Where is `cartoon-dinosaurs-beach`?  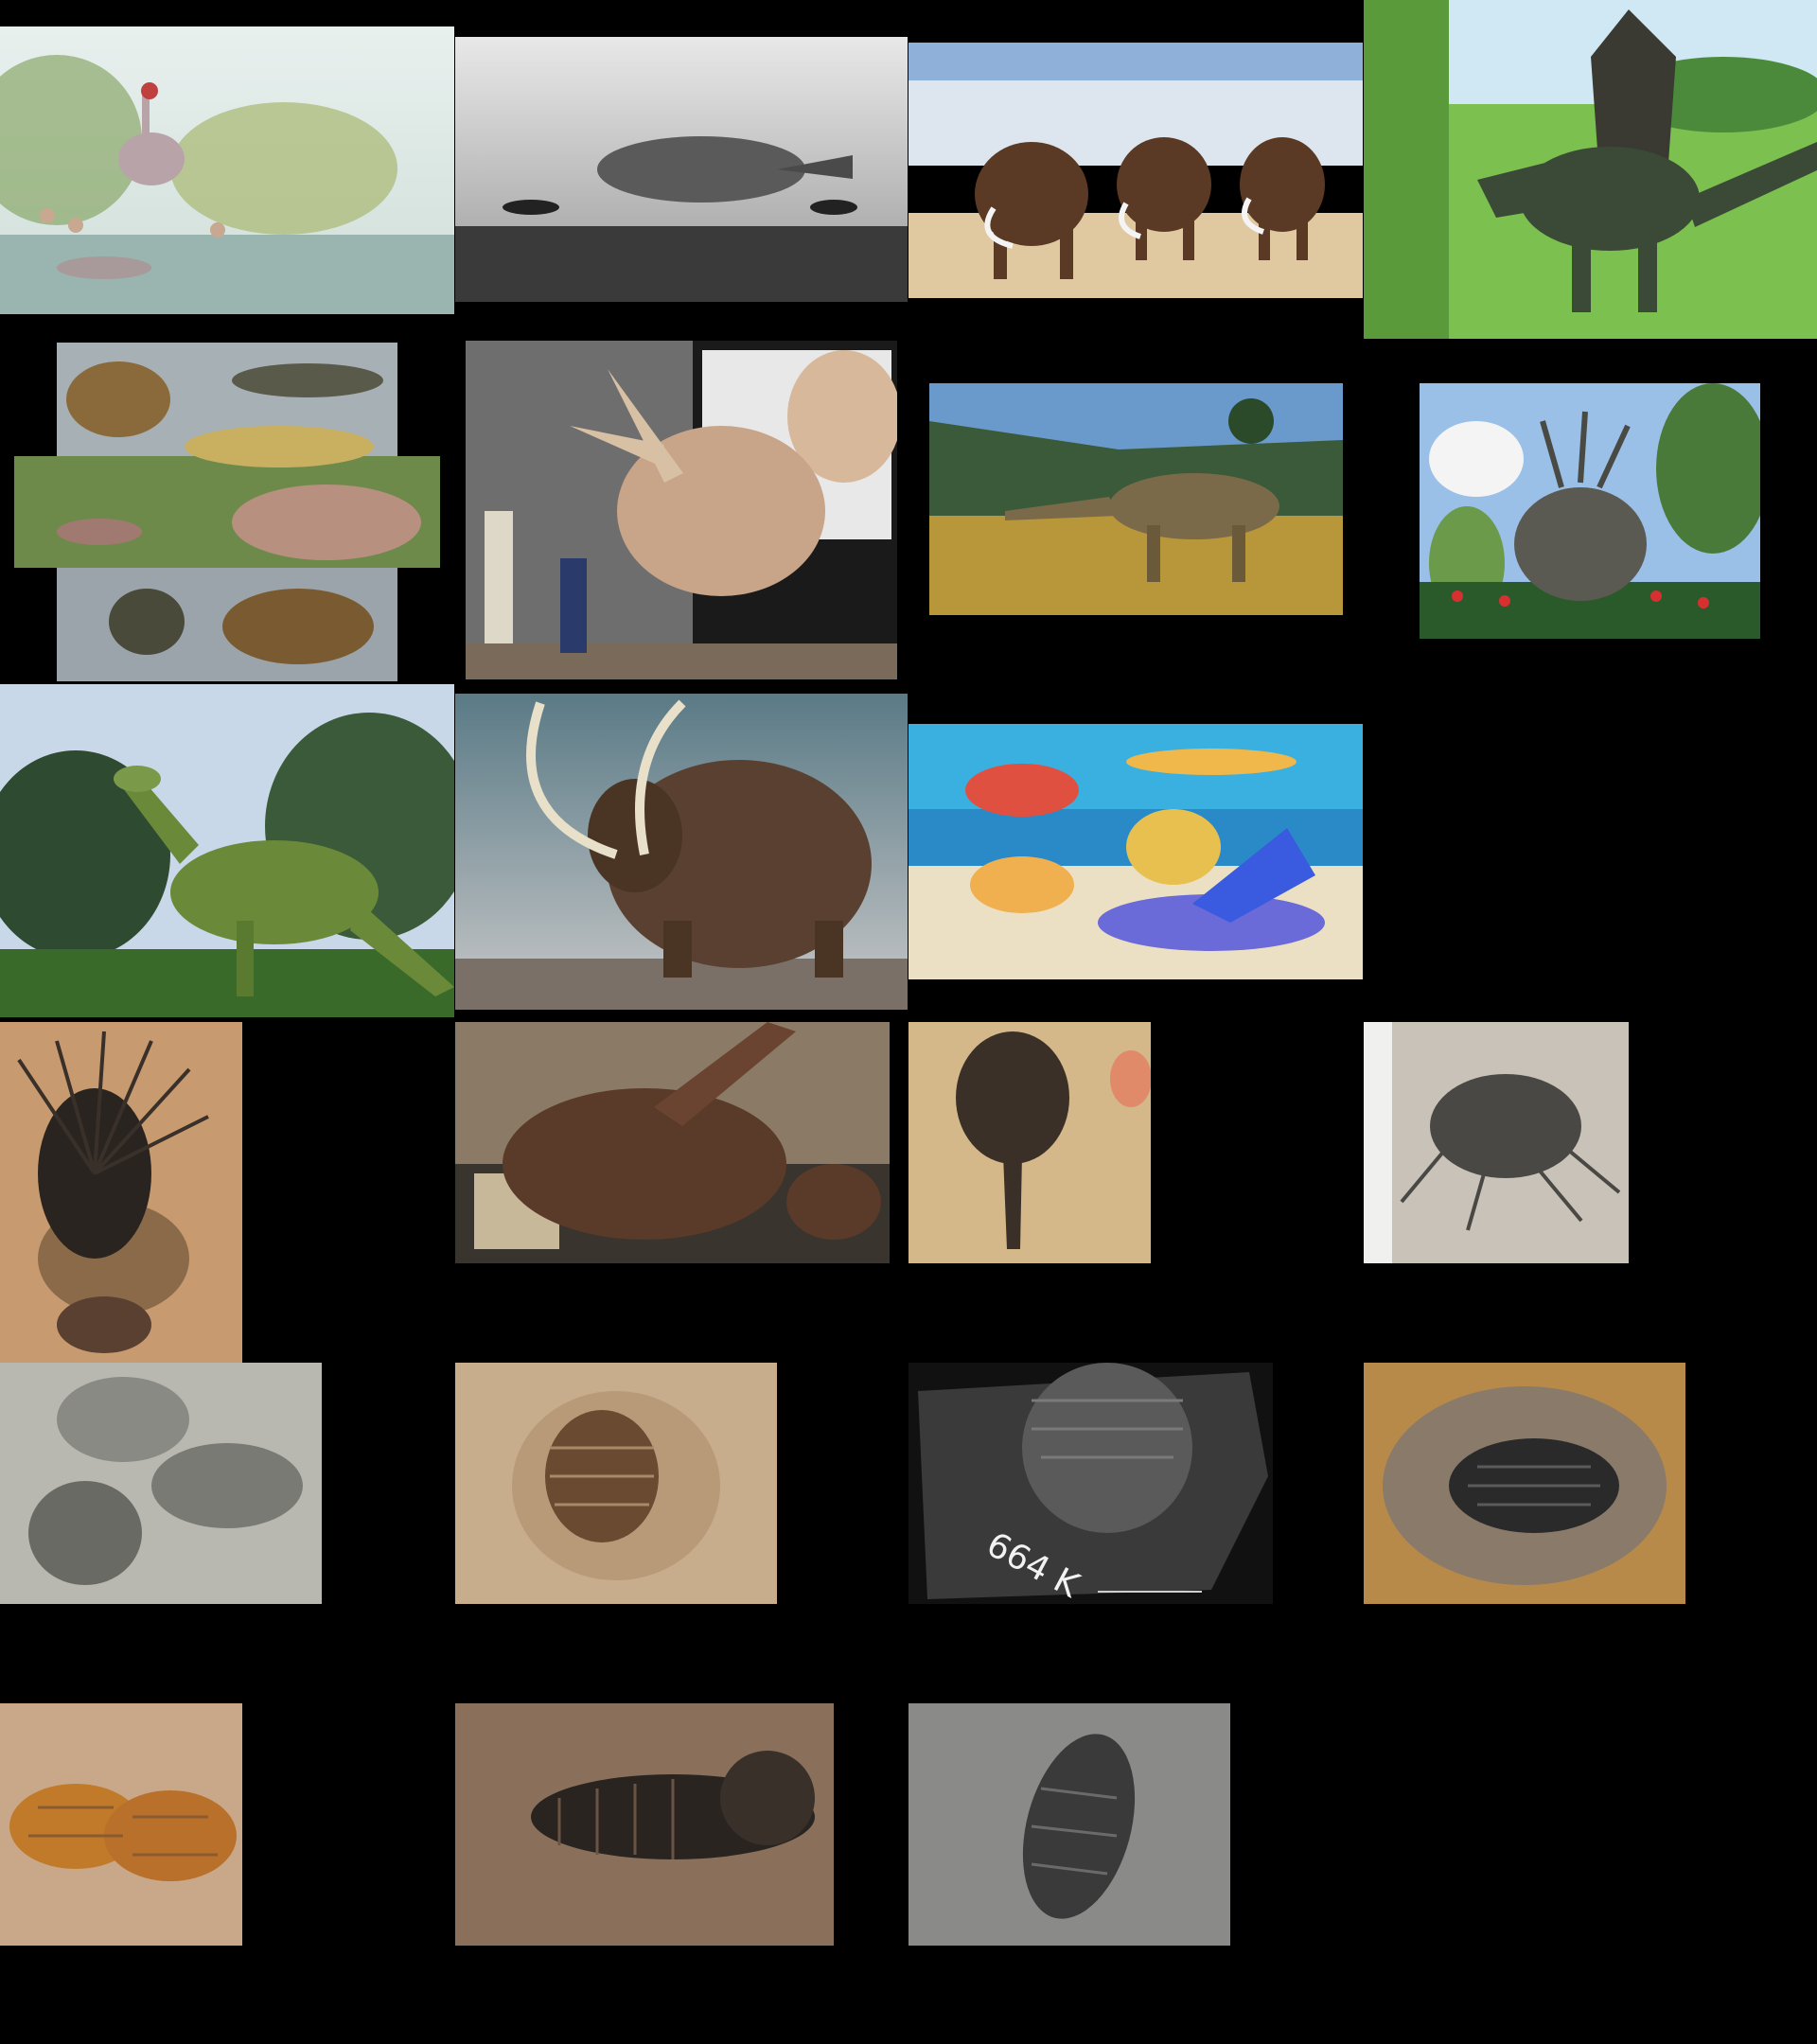
cartoon-dinosaurs-beach is located at coordinates (1135, 851).